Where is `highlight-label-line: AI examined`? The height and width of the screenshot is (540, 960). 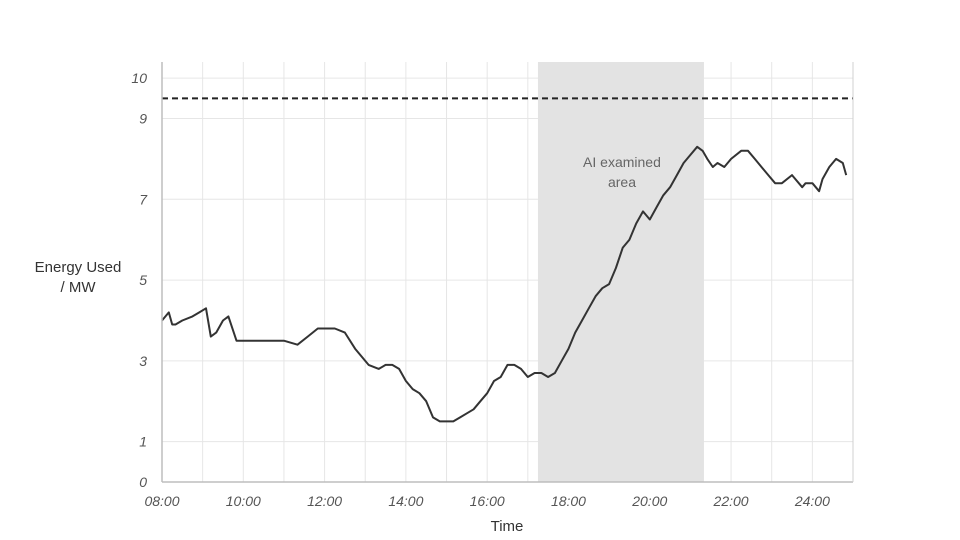
highlight-label-line: AI examined is located at coordinates (622, 162).